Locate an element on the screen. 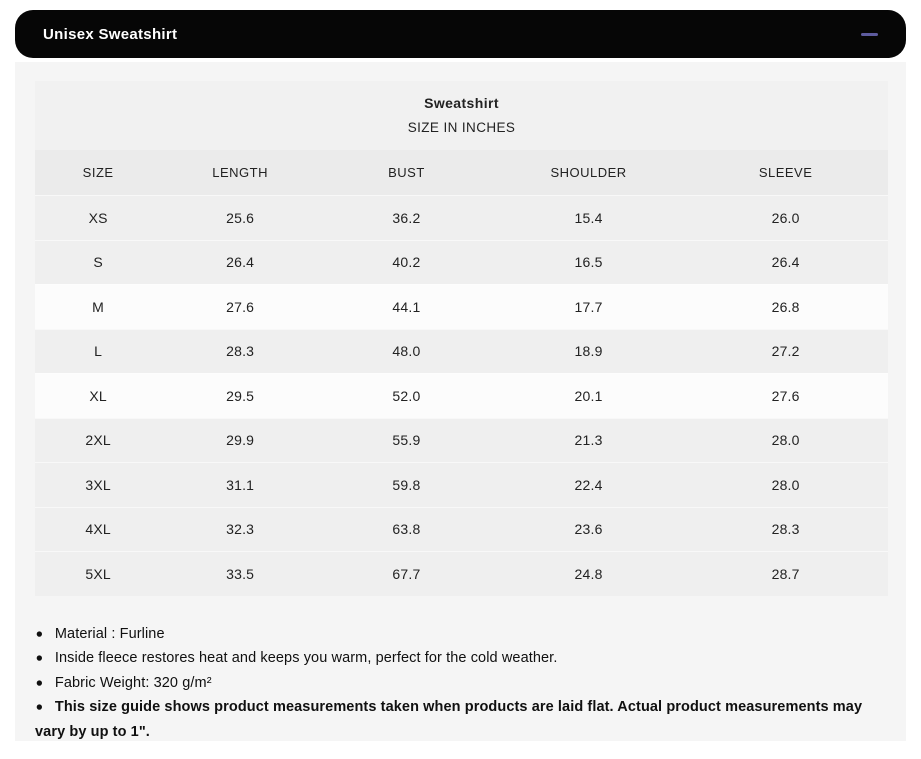  length-cell: 28.3 is located at coordinates (240, 351).